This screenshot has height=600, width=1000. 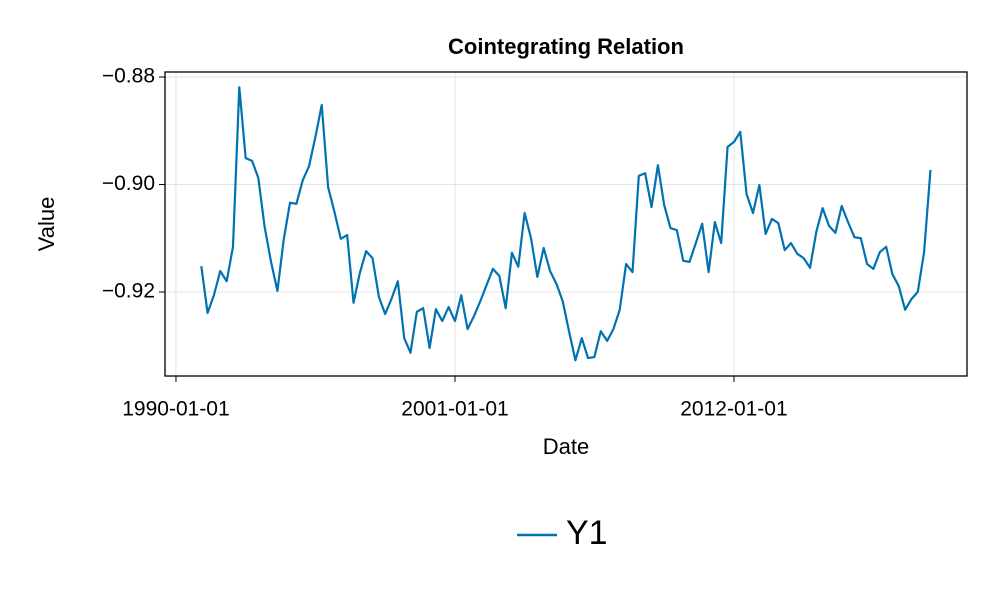 I want to click on y-tick-label: −0.92, so click(x=128, y=291).